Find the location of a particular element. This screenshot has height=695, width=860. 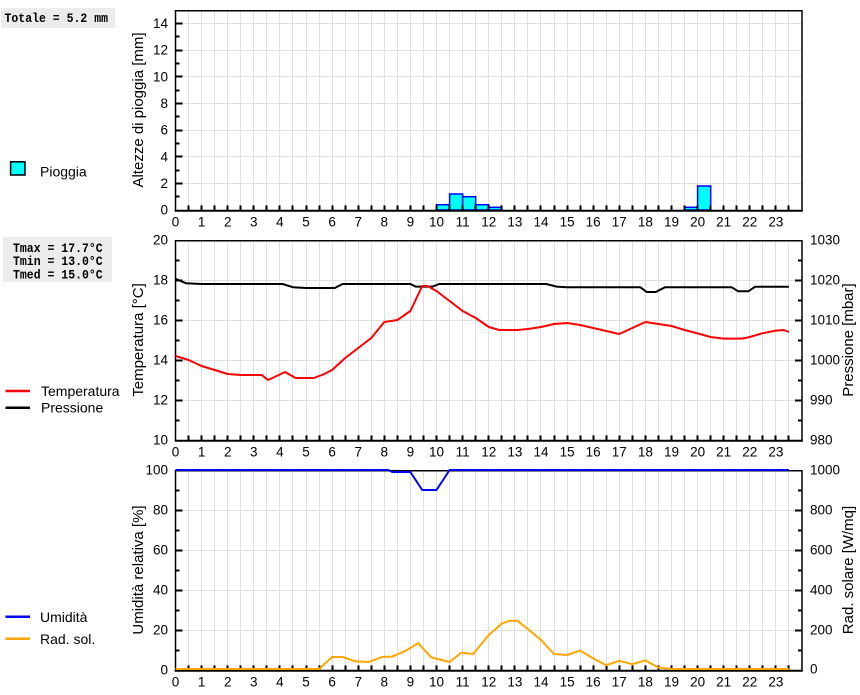

svg-text: Totale = 5.2 mm is located at coordinates (57, 18).